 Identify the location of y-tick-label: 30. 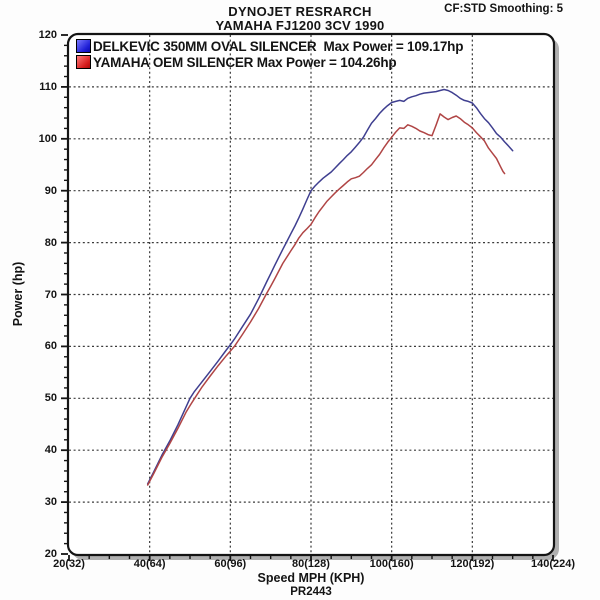
(50, 502).